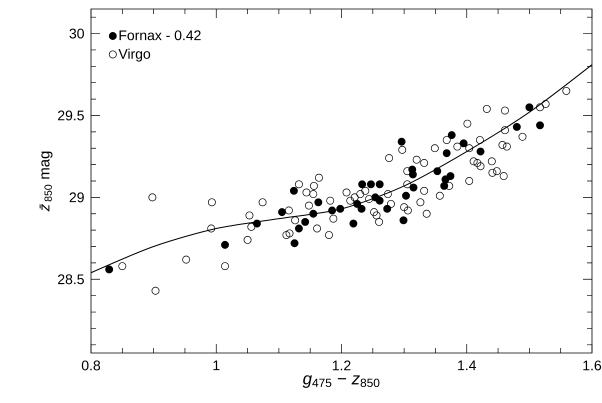 This screenshot has width=602, height=403. Describe the element at coordinates (592, 365) in the screenshot. I see `x-tick-label: 1.6` at that location.